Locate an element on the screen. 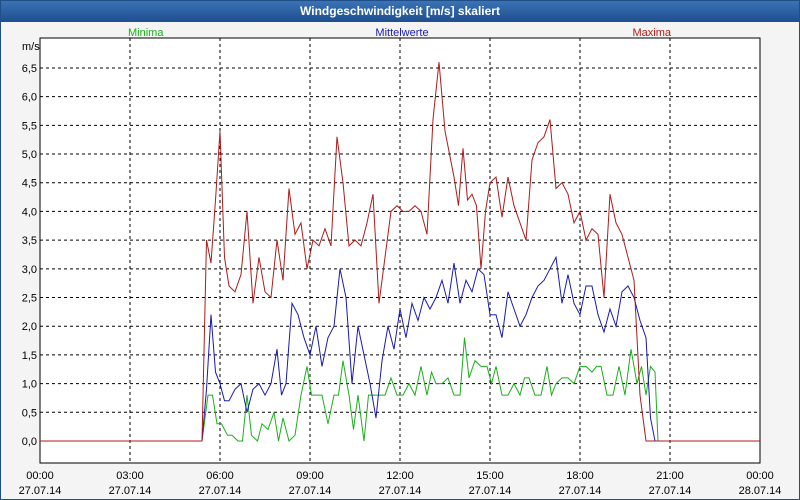 This screenshot has width=800, height=500. x-tick-time: 03:00 is located at coordinates (130, 476).